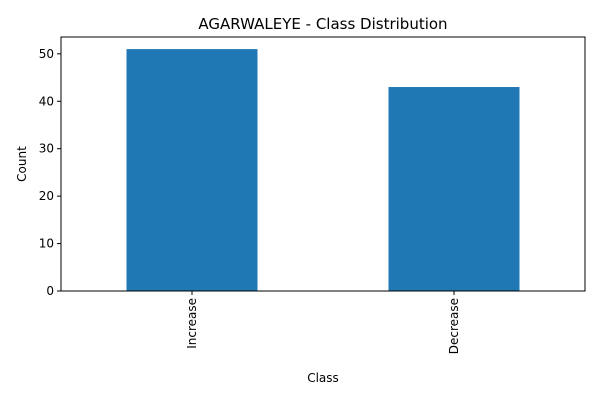 This screenshot has width=600, height=400. Describe the element at coordinates (192, 170) in the screenshot. I see `bar-increase` at that location.